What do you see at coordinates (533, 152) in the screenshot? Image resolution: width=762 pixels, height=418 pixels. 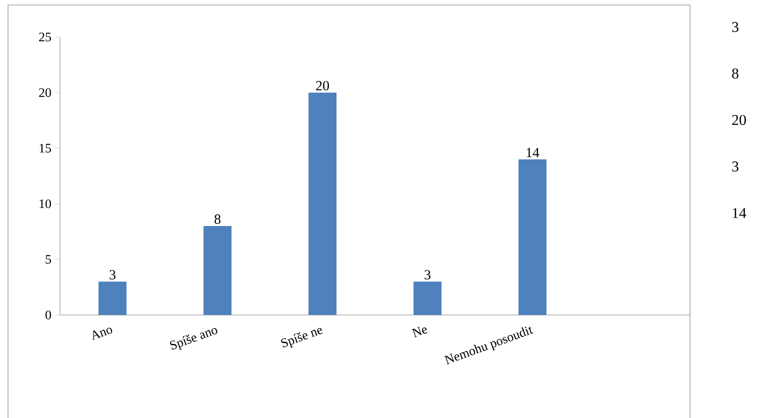 I see `data-label: 14` at bounding box center [533, 152].